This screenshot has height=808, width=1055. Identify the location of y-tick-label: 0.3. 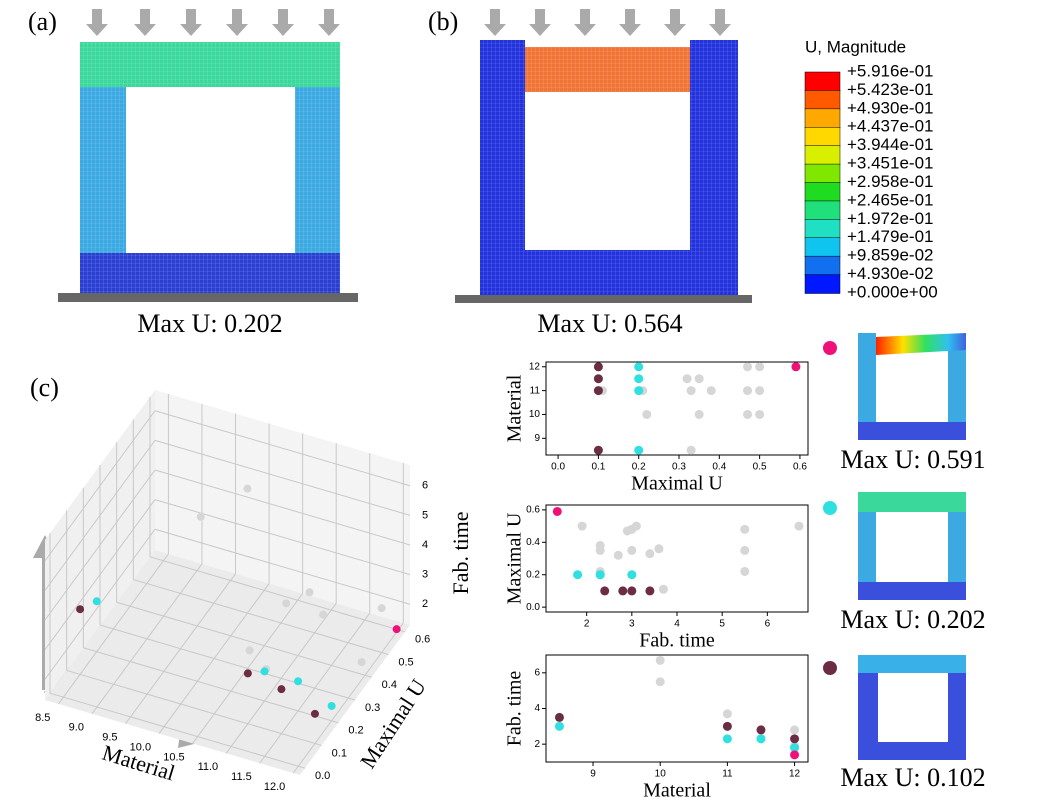
(372, 708).